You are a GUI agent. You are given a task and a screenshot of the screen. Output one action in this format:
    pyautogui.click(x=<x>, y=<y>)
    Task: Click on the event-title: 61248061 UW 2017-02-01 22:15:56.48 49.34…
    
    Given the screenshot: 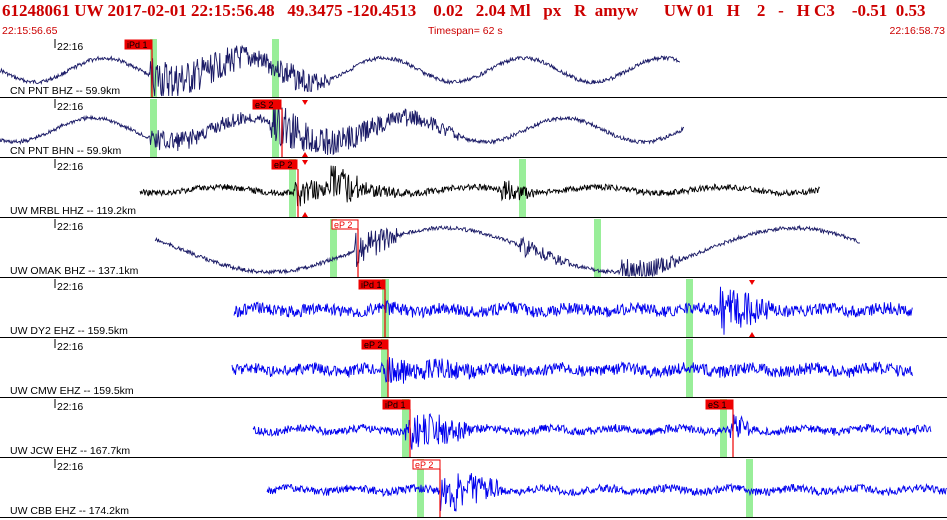 What is the action you would take?
    pyautogui.click(x=464, y=10)
    